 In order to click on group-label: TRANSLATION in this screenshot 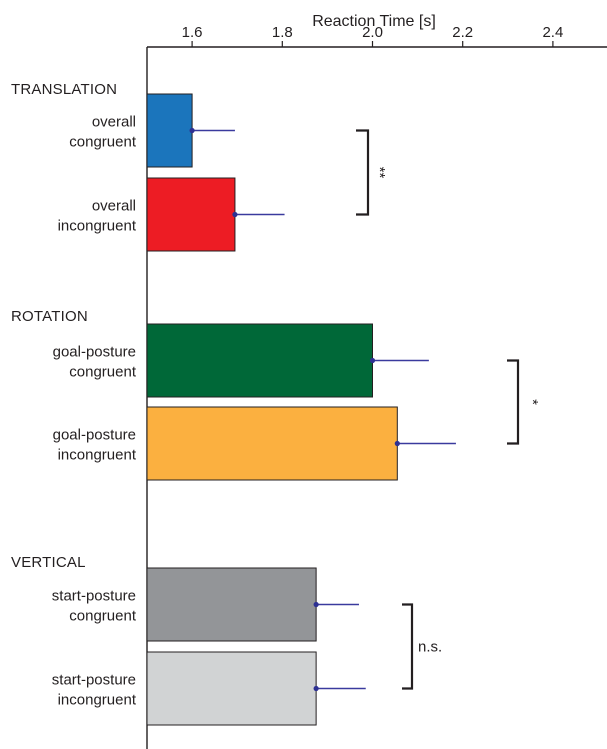, I will do `click(64, 89)`.